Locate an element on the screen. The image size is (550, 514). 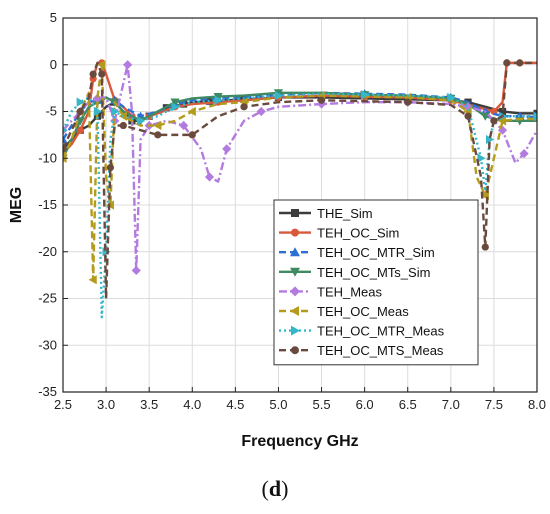
y-tick-label: -35 is located at coordinates (47, 391).